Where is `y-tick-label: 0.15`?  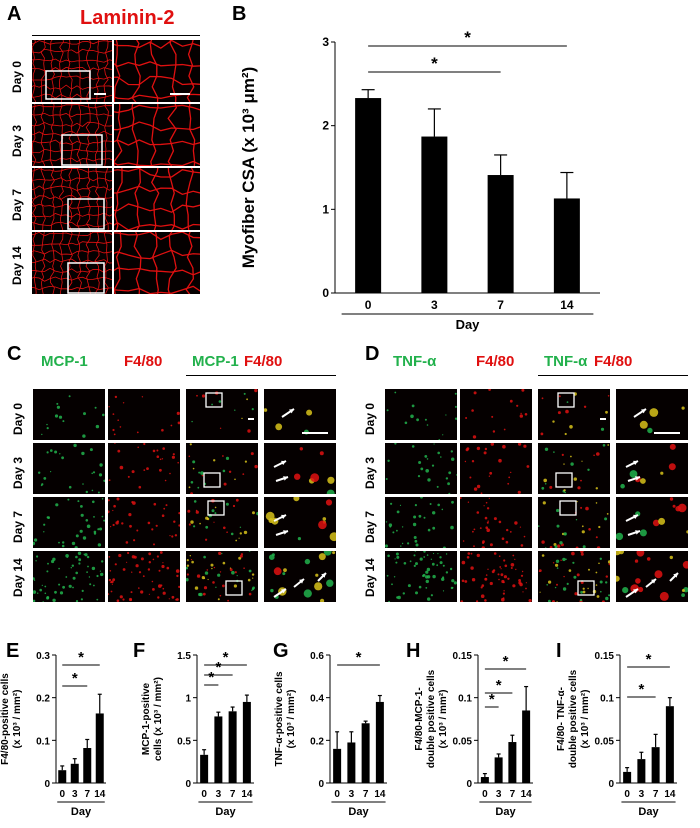
y-tick-label: 0.15 is located at coordinates (463, 656).